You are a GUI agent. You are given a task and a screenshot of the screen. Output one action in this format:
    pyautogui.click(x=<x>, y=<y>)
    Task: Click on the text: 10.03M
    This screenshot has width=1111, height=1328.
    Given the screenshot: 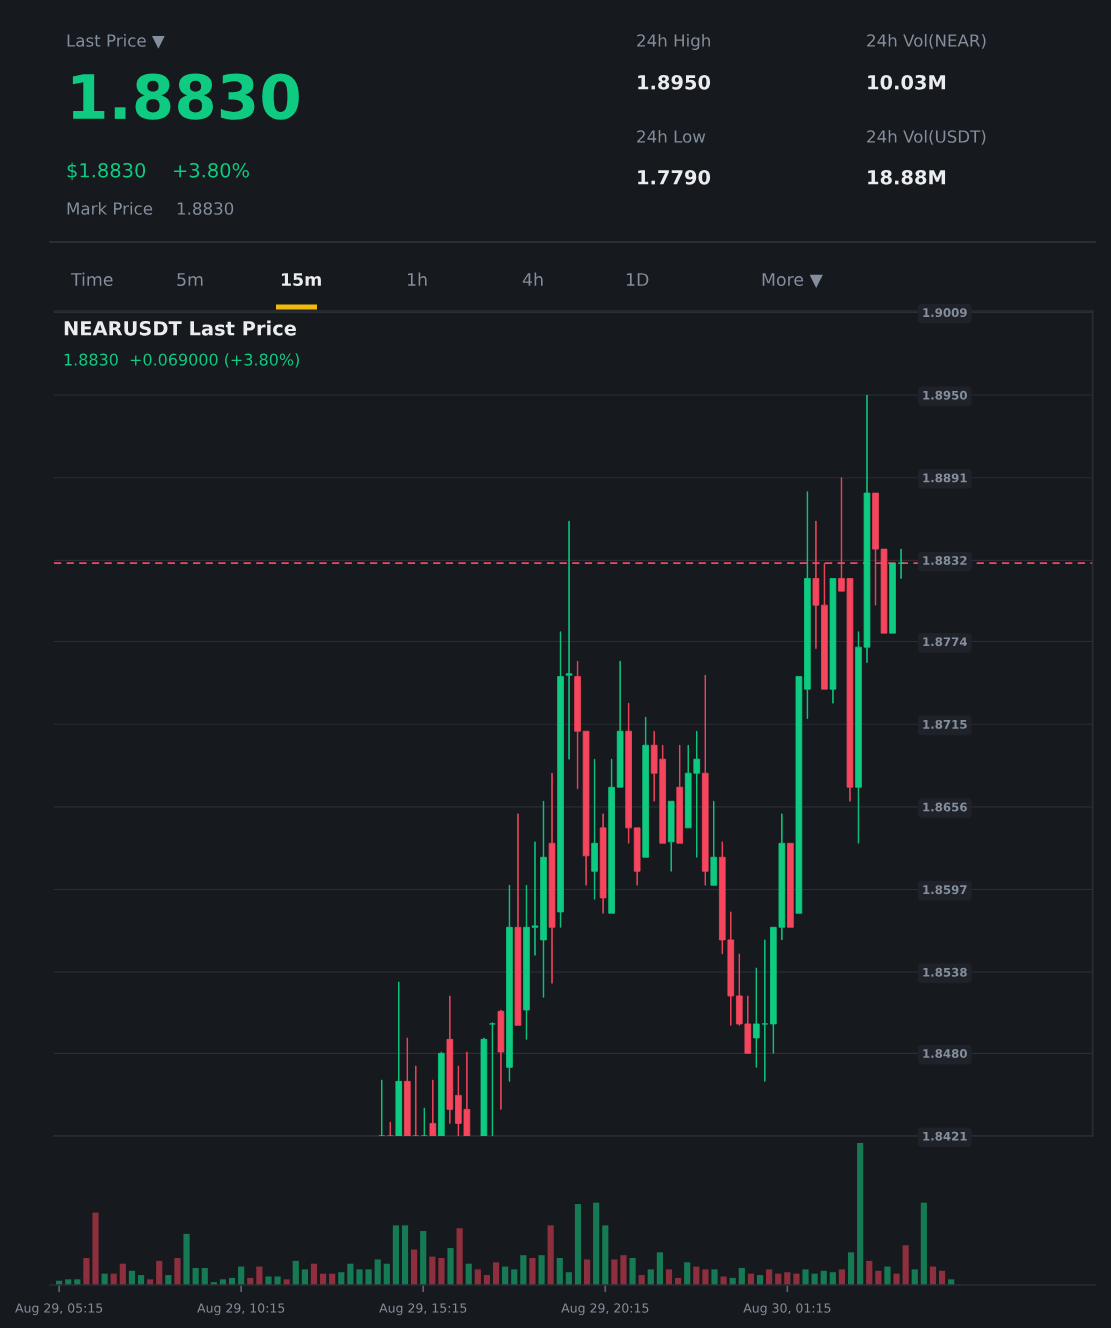 What is the action you would take?
    pyautogui.click(x=907, y=82)
    